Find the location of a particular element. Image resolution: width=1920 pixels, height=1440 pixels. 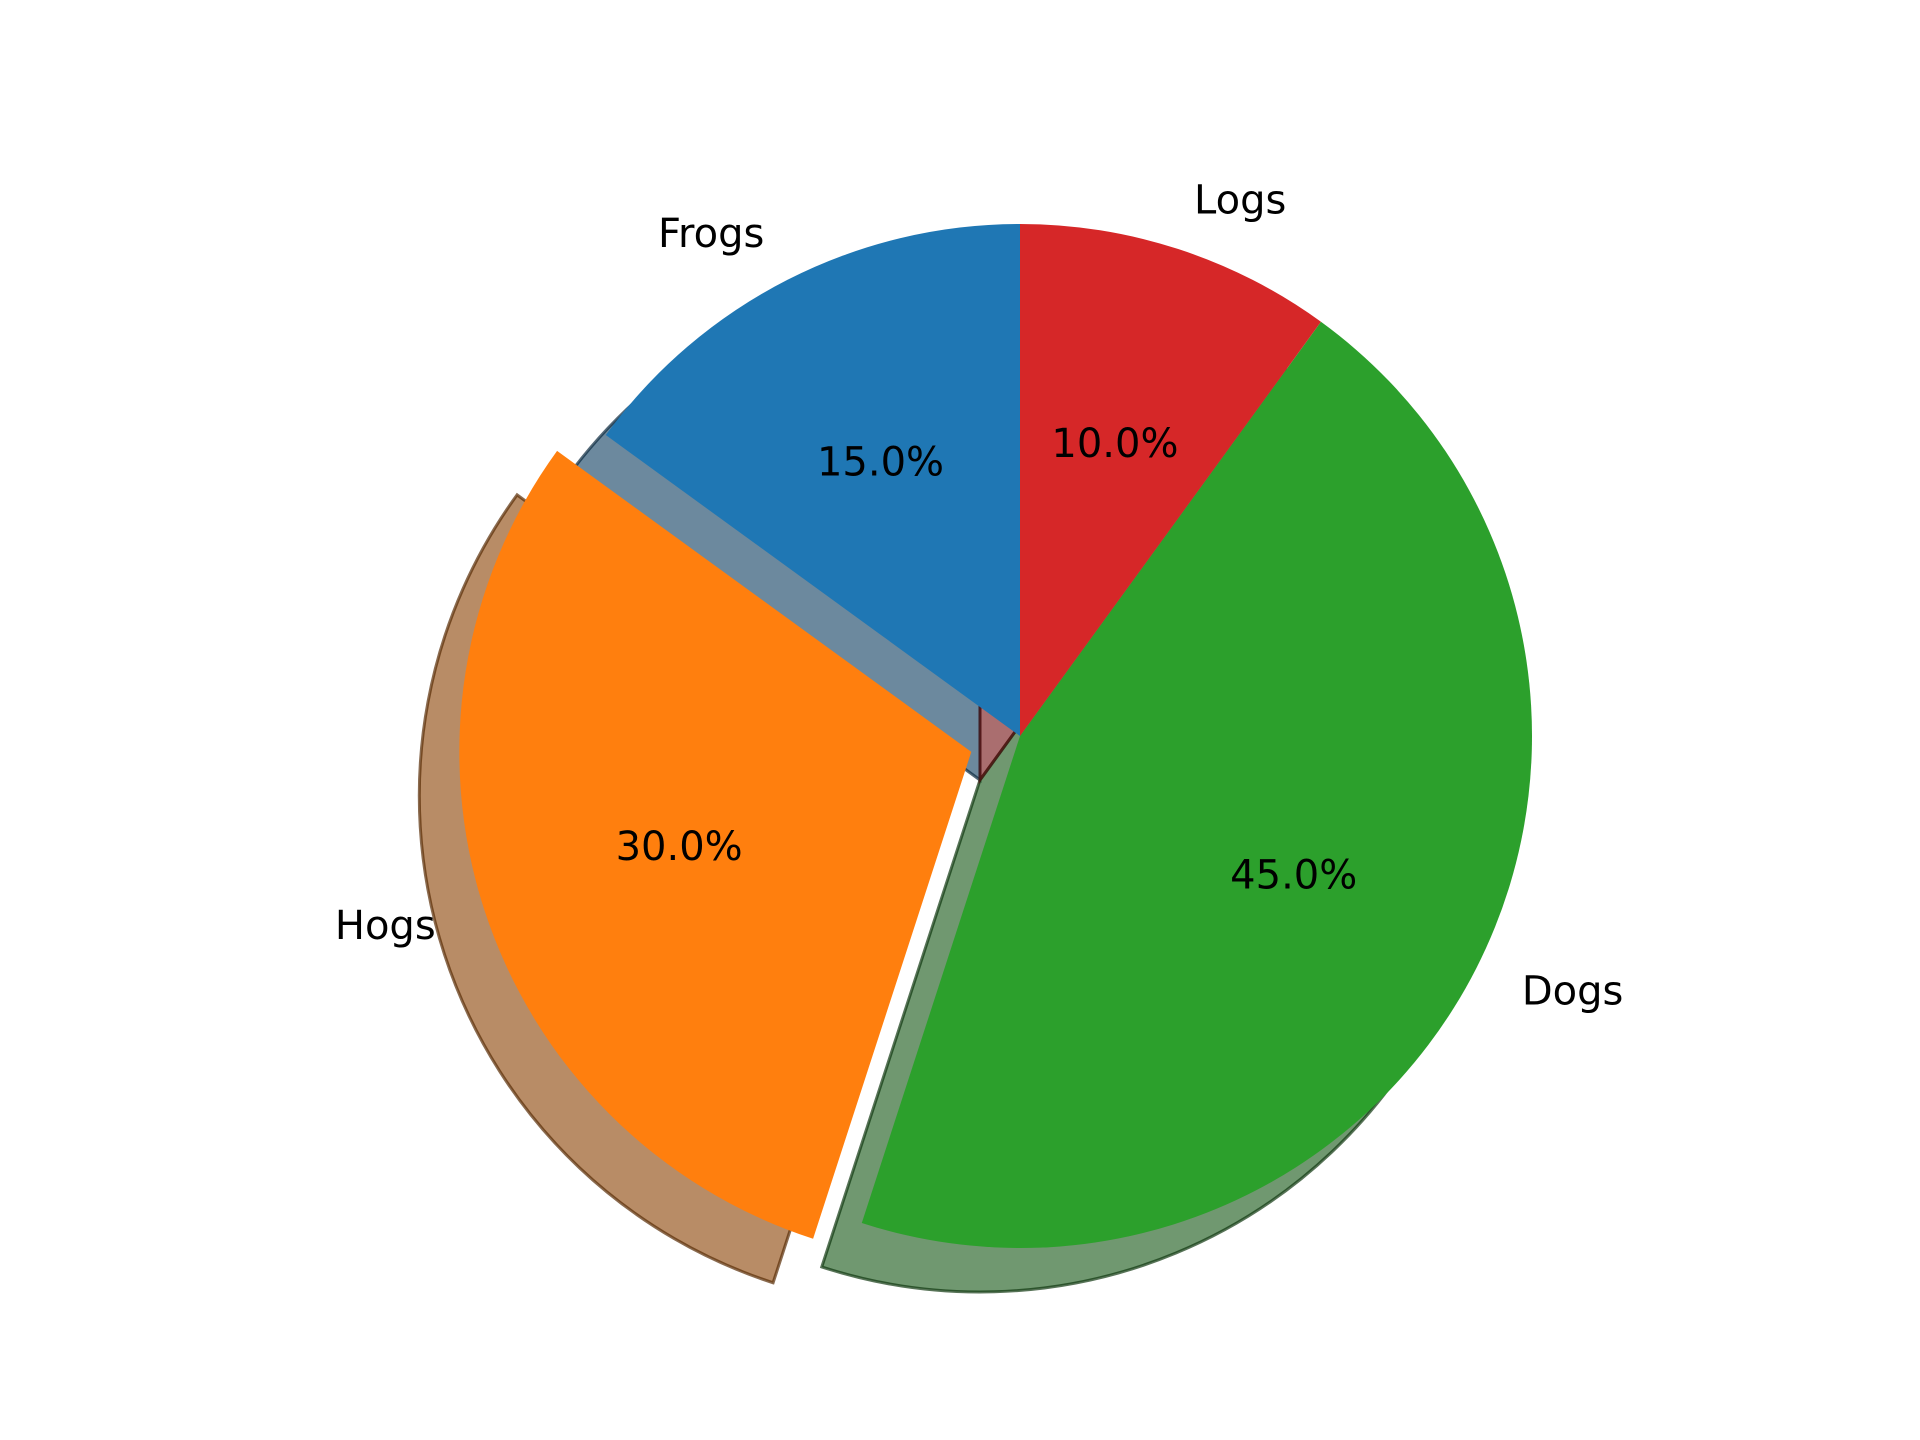

pie-slice-hogs is located at coordinates (715, 844).